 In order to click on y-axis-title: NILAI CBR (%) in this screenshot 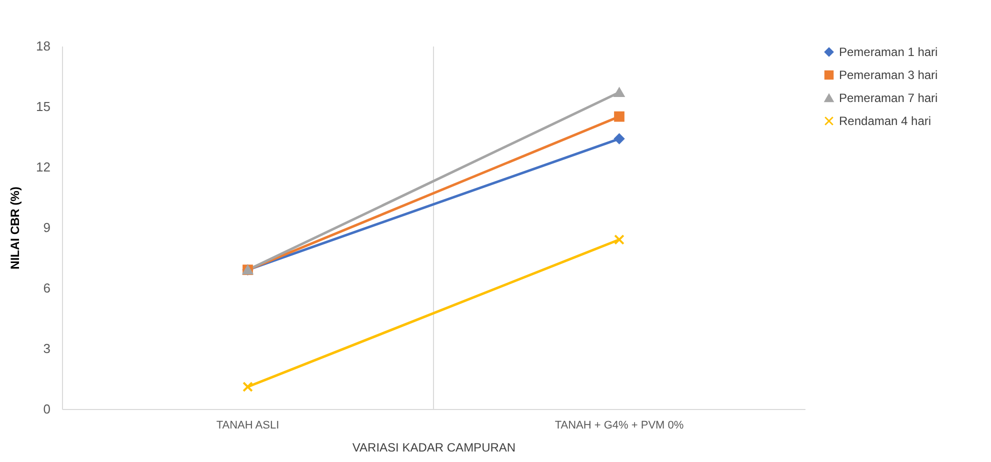, I will do `click(15, 228)`.